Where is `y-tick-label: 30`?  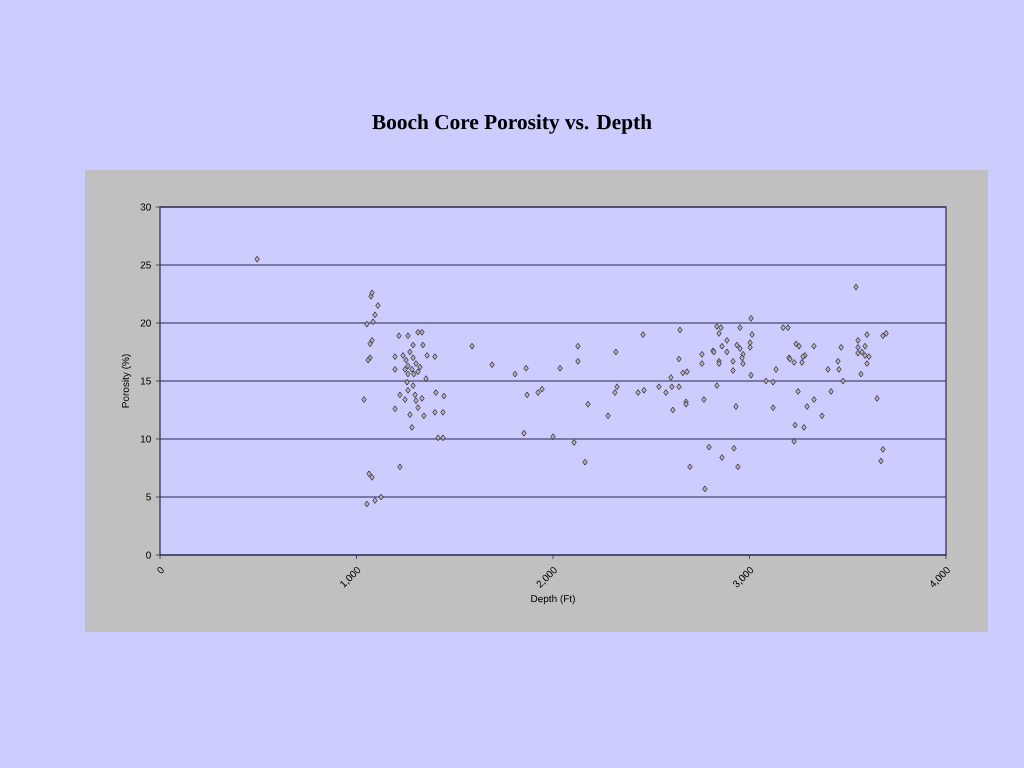
y-tick-label: 30 is located at coordinates (145, 207).